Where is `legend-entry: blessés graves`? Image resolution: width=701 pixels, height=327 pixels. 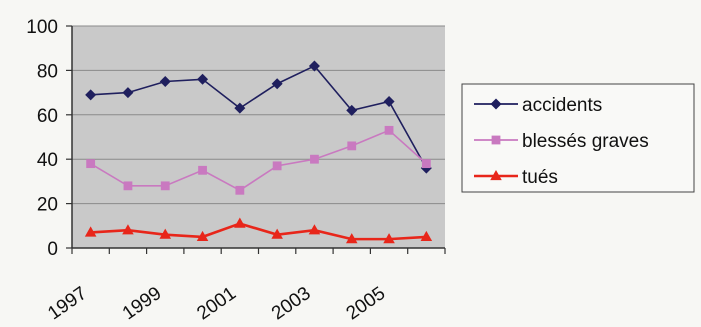
legend-entry: blessés graves is located at coordinates (561, 141).